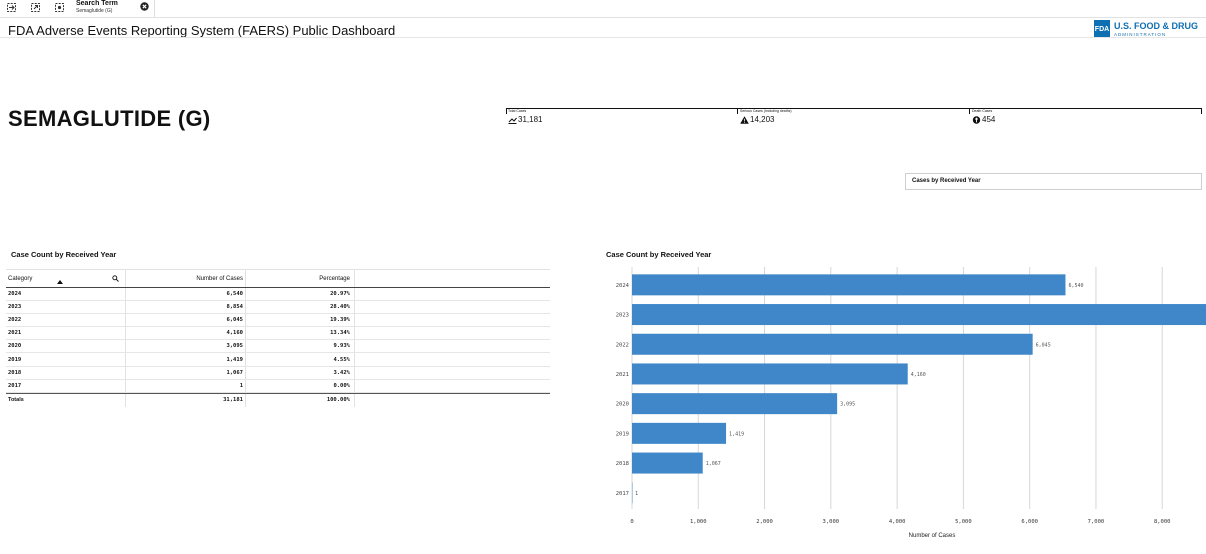 This screenshot has height=554, width=1206. Describe the element at coordinates (16, 400) in the screenshot. I see `totals-label: Totals` at that location.